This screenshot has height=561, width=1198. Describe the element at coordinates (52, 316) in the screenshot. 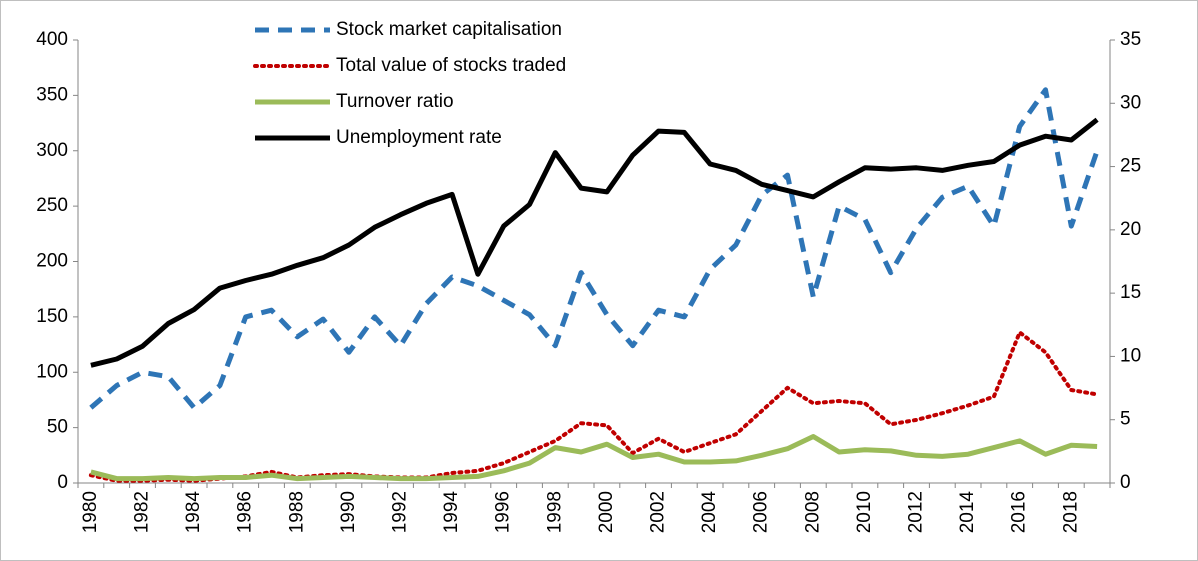

I see `y-tick-label: 150` at that location.